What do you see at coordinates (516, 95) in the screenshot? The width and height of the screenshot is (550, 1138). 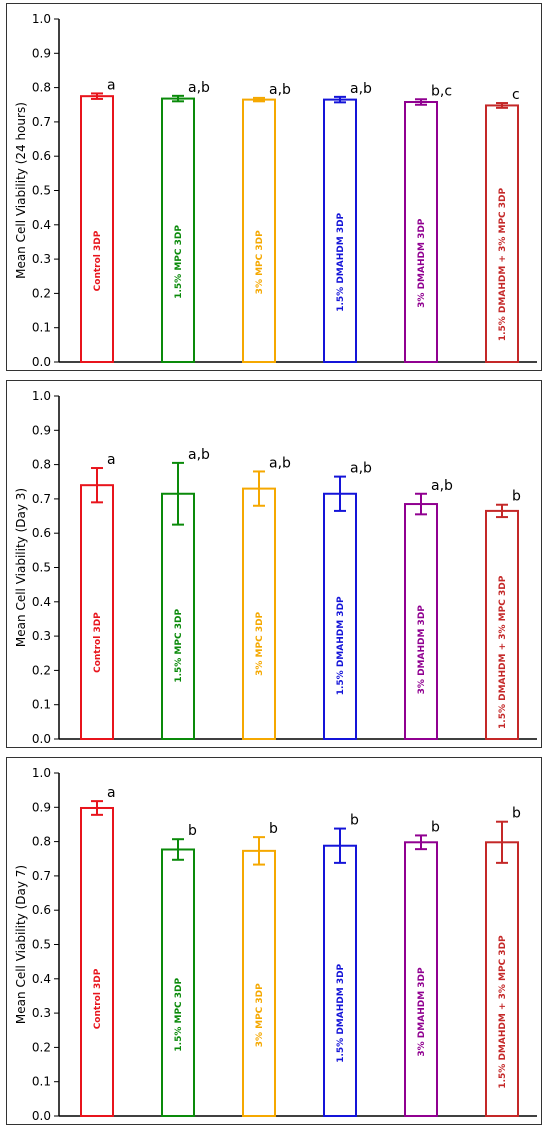 I see `significance-letter: c` at bounding box center [516, 95].